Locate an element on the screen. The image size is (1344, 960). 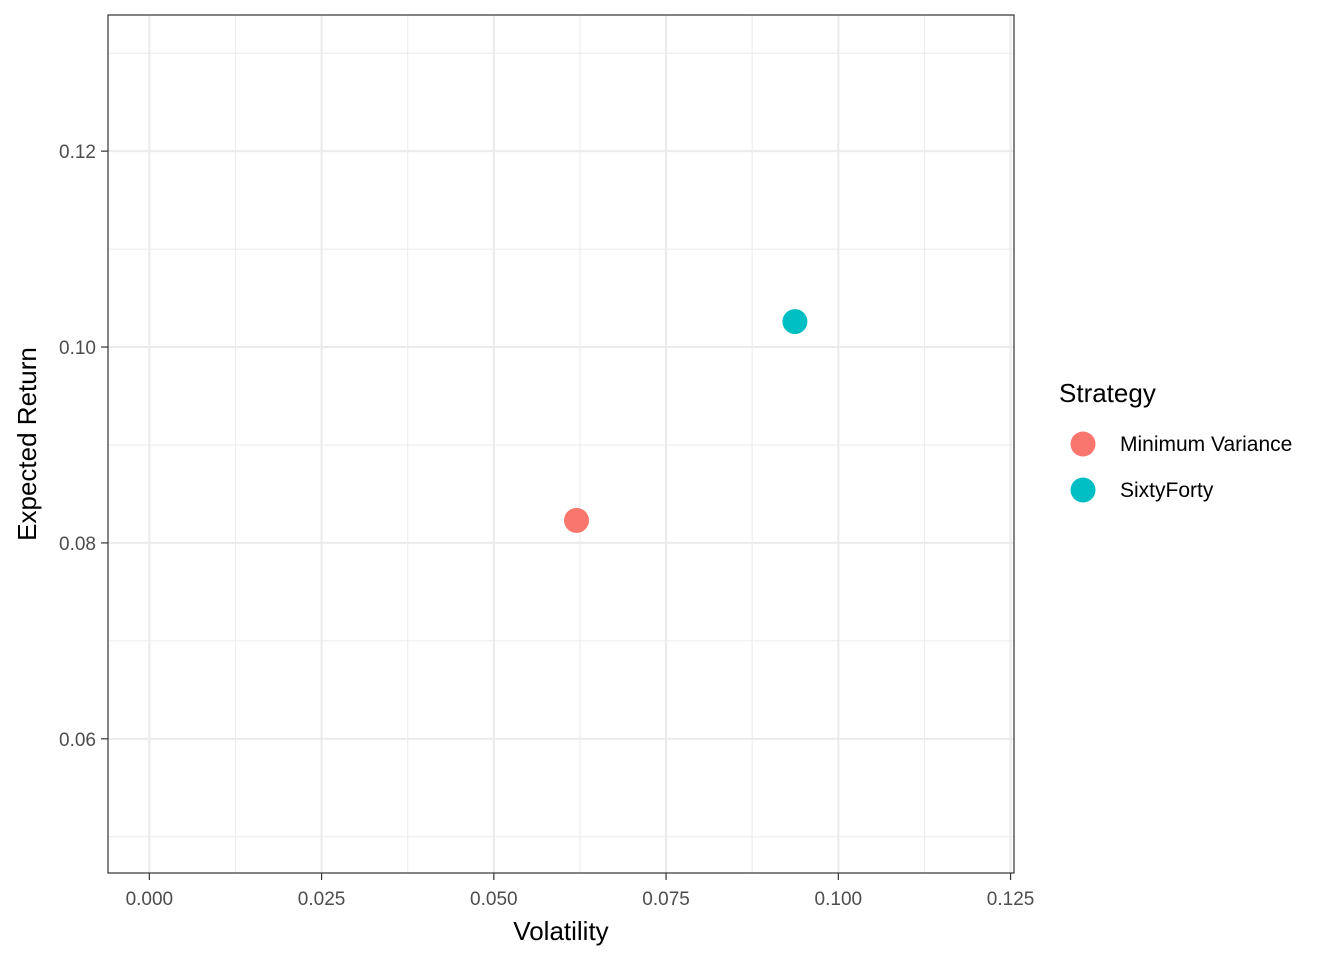
legend-items: Minimum Variance SixtyForty is located at coordinates (1181, 467).